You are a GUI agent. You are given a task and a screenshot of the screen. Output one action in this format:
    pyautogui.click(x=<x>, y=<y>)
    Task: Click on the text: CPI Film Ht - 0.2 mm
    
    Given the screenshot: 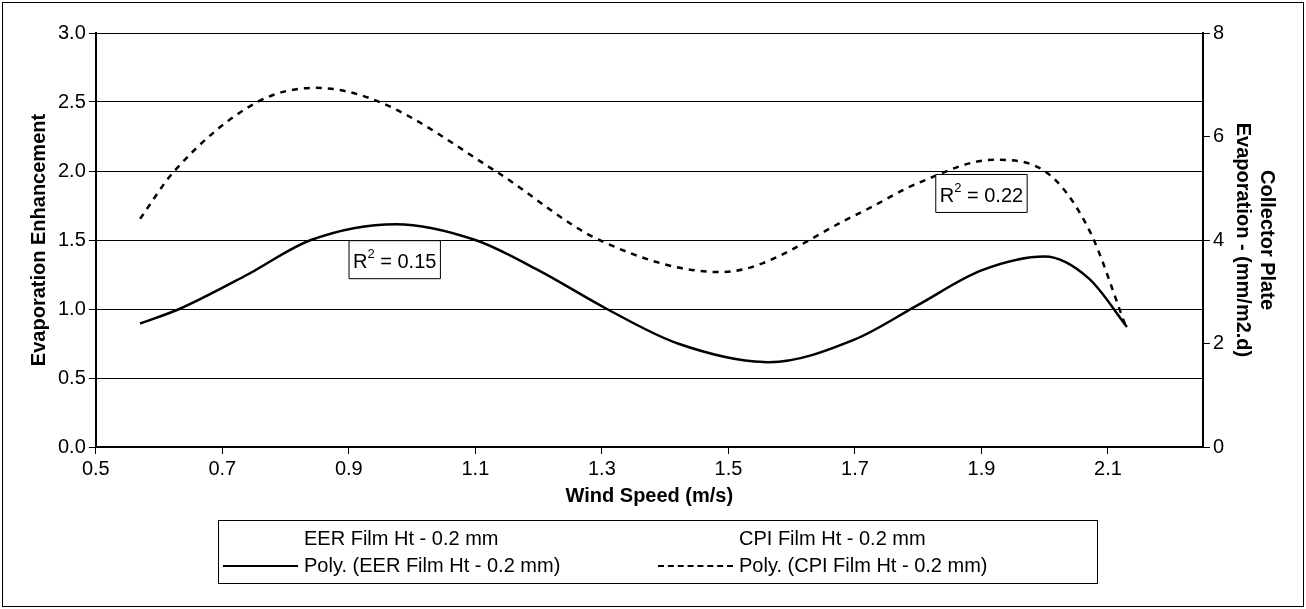 What is the action you would take?
    pyautogui.click(x=832, y=538)
    